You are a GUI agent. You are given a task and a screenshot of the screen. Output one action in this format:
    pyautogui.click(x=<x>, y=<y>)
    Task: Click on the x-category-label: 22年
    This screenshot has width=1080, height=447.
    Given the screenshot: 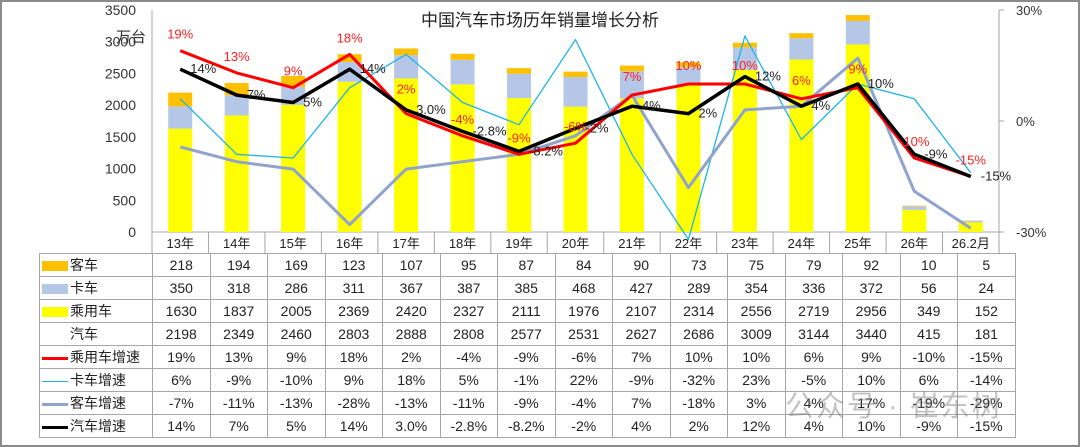 What is the action you would take?
    pyautogui.click(x=688, y=243)
    